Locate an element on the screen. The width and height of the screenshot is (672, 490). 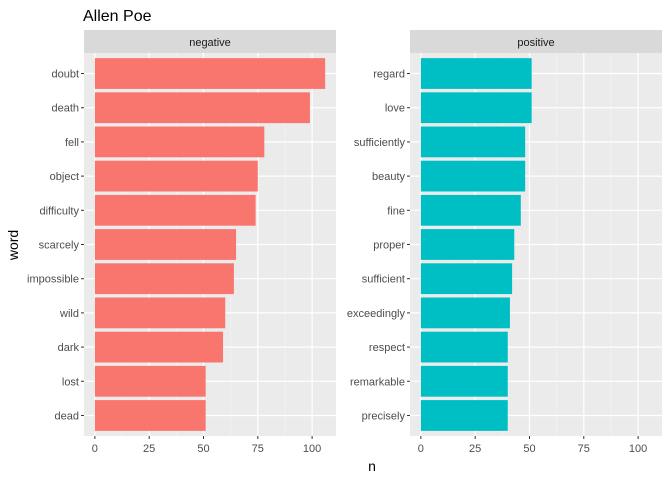
bar-fell is located at coordinates (179, 142).